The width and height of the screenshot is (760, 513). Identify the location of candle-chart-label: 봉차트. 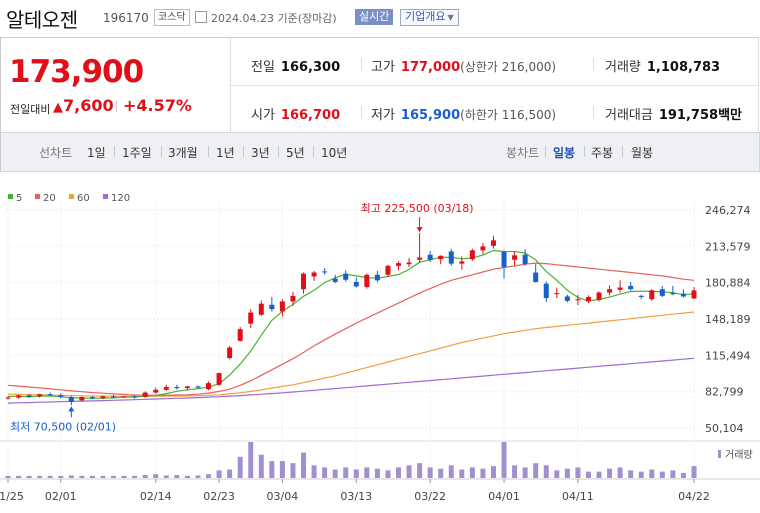
(523, 153).